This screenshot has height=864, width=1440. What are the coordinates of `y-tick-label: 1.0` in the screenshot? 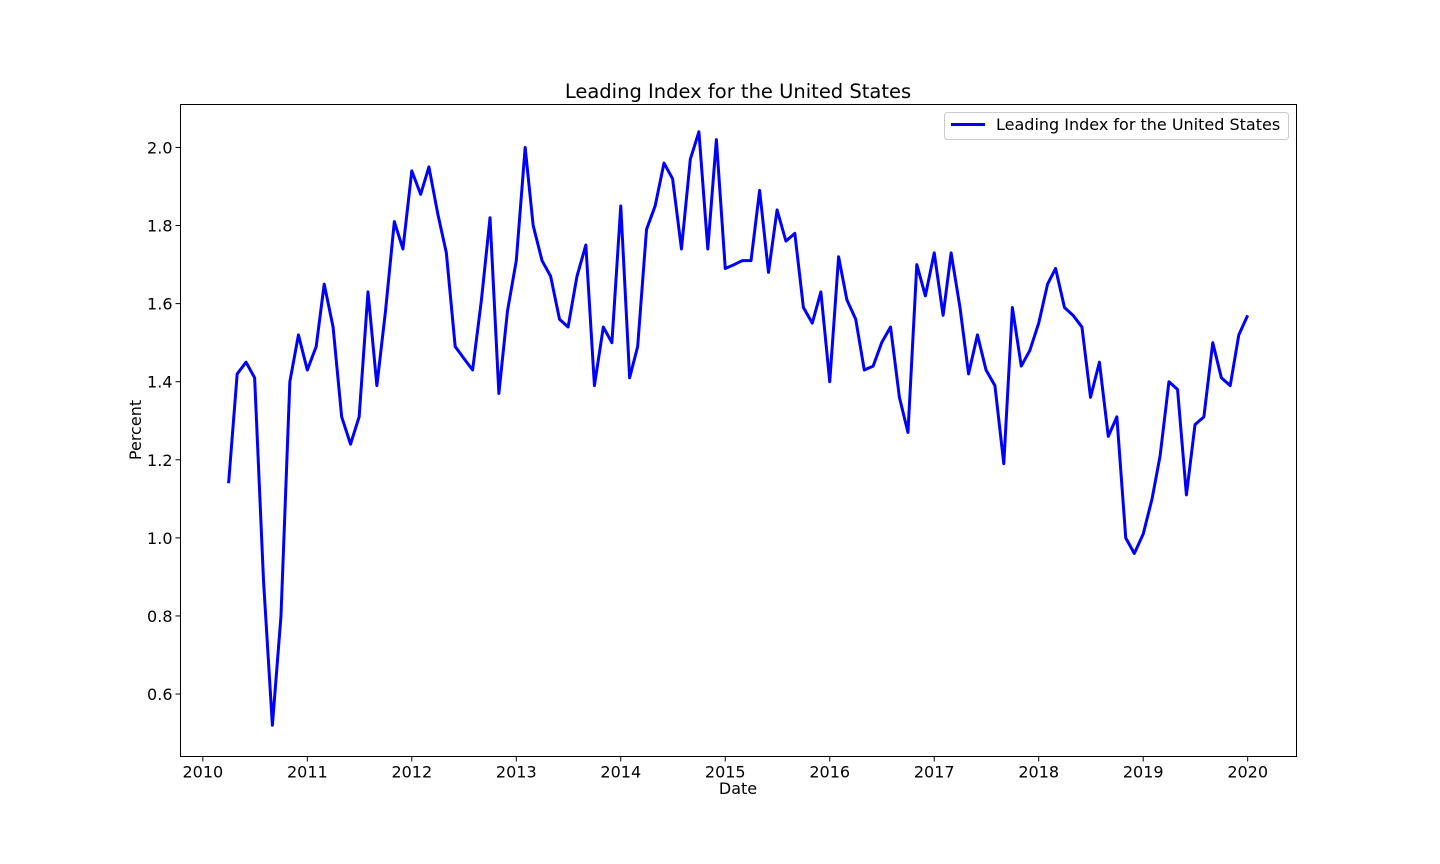 It's located at (159, 538).